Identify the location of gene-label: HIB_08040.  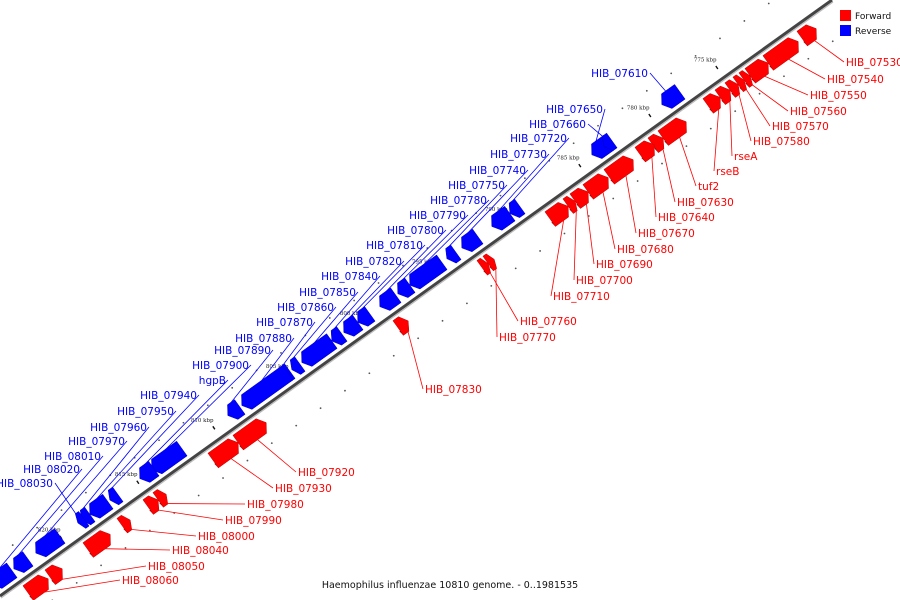
(200, 551).